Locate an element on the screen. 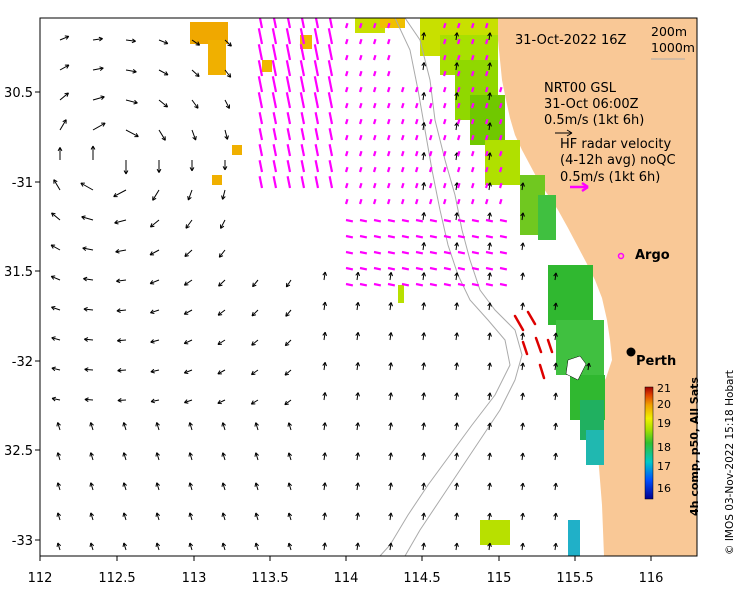  x-tick-label: 113 is located at coordinates (194, 578).